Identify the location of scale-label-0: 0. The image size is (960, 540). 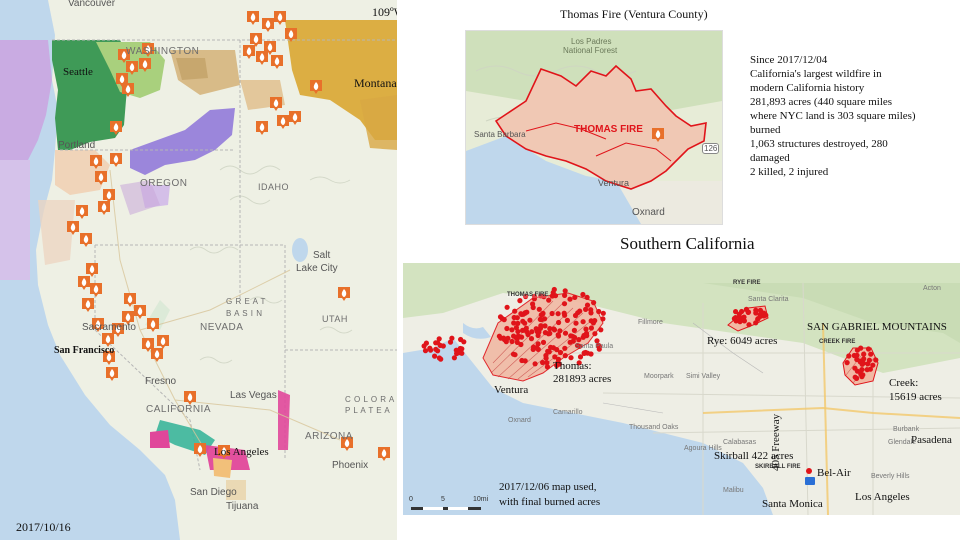
(411, 499).